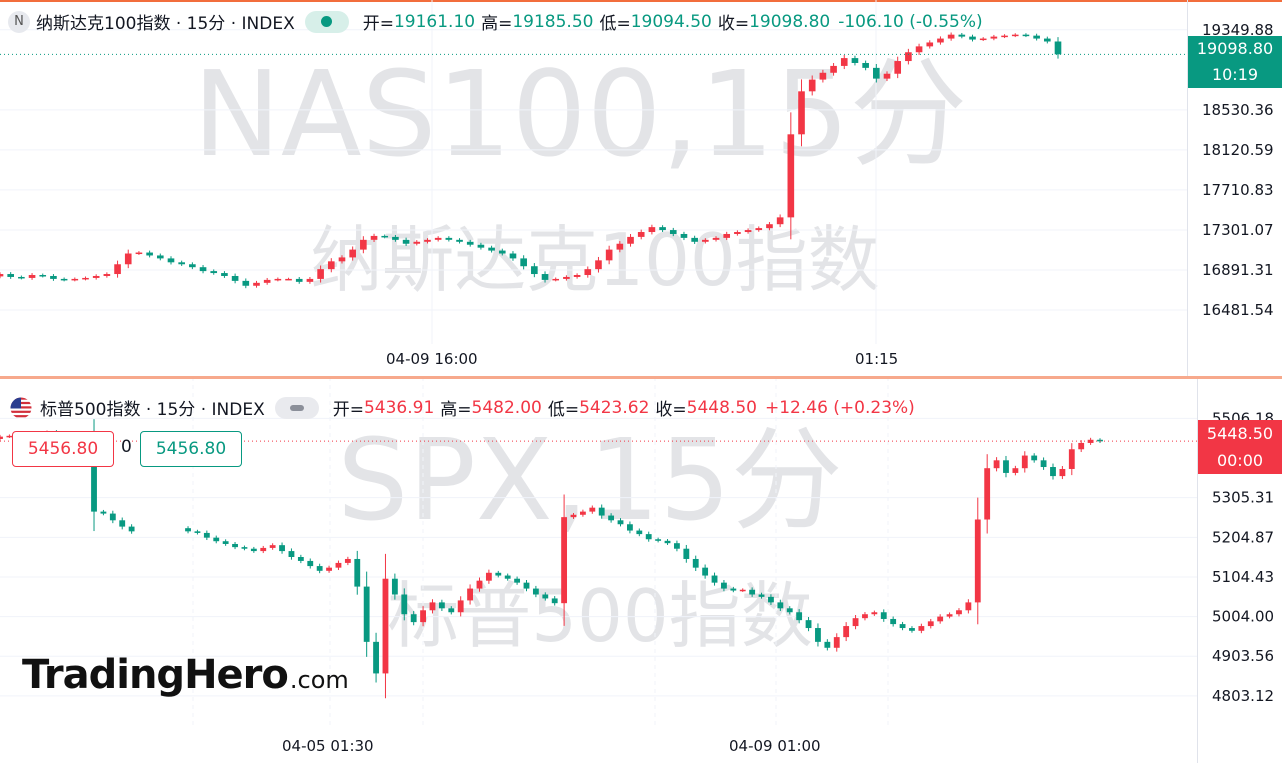 This screenshot has width=1282, height=763. Describe the element at coordinates (553, 21) in the screenshot. I see `high-value: 19185.50` at that location.